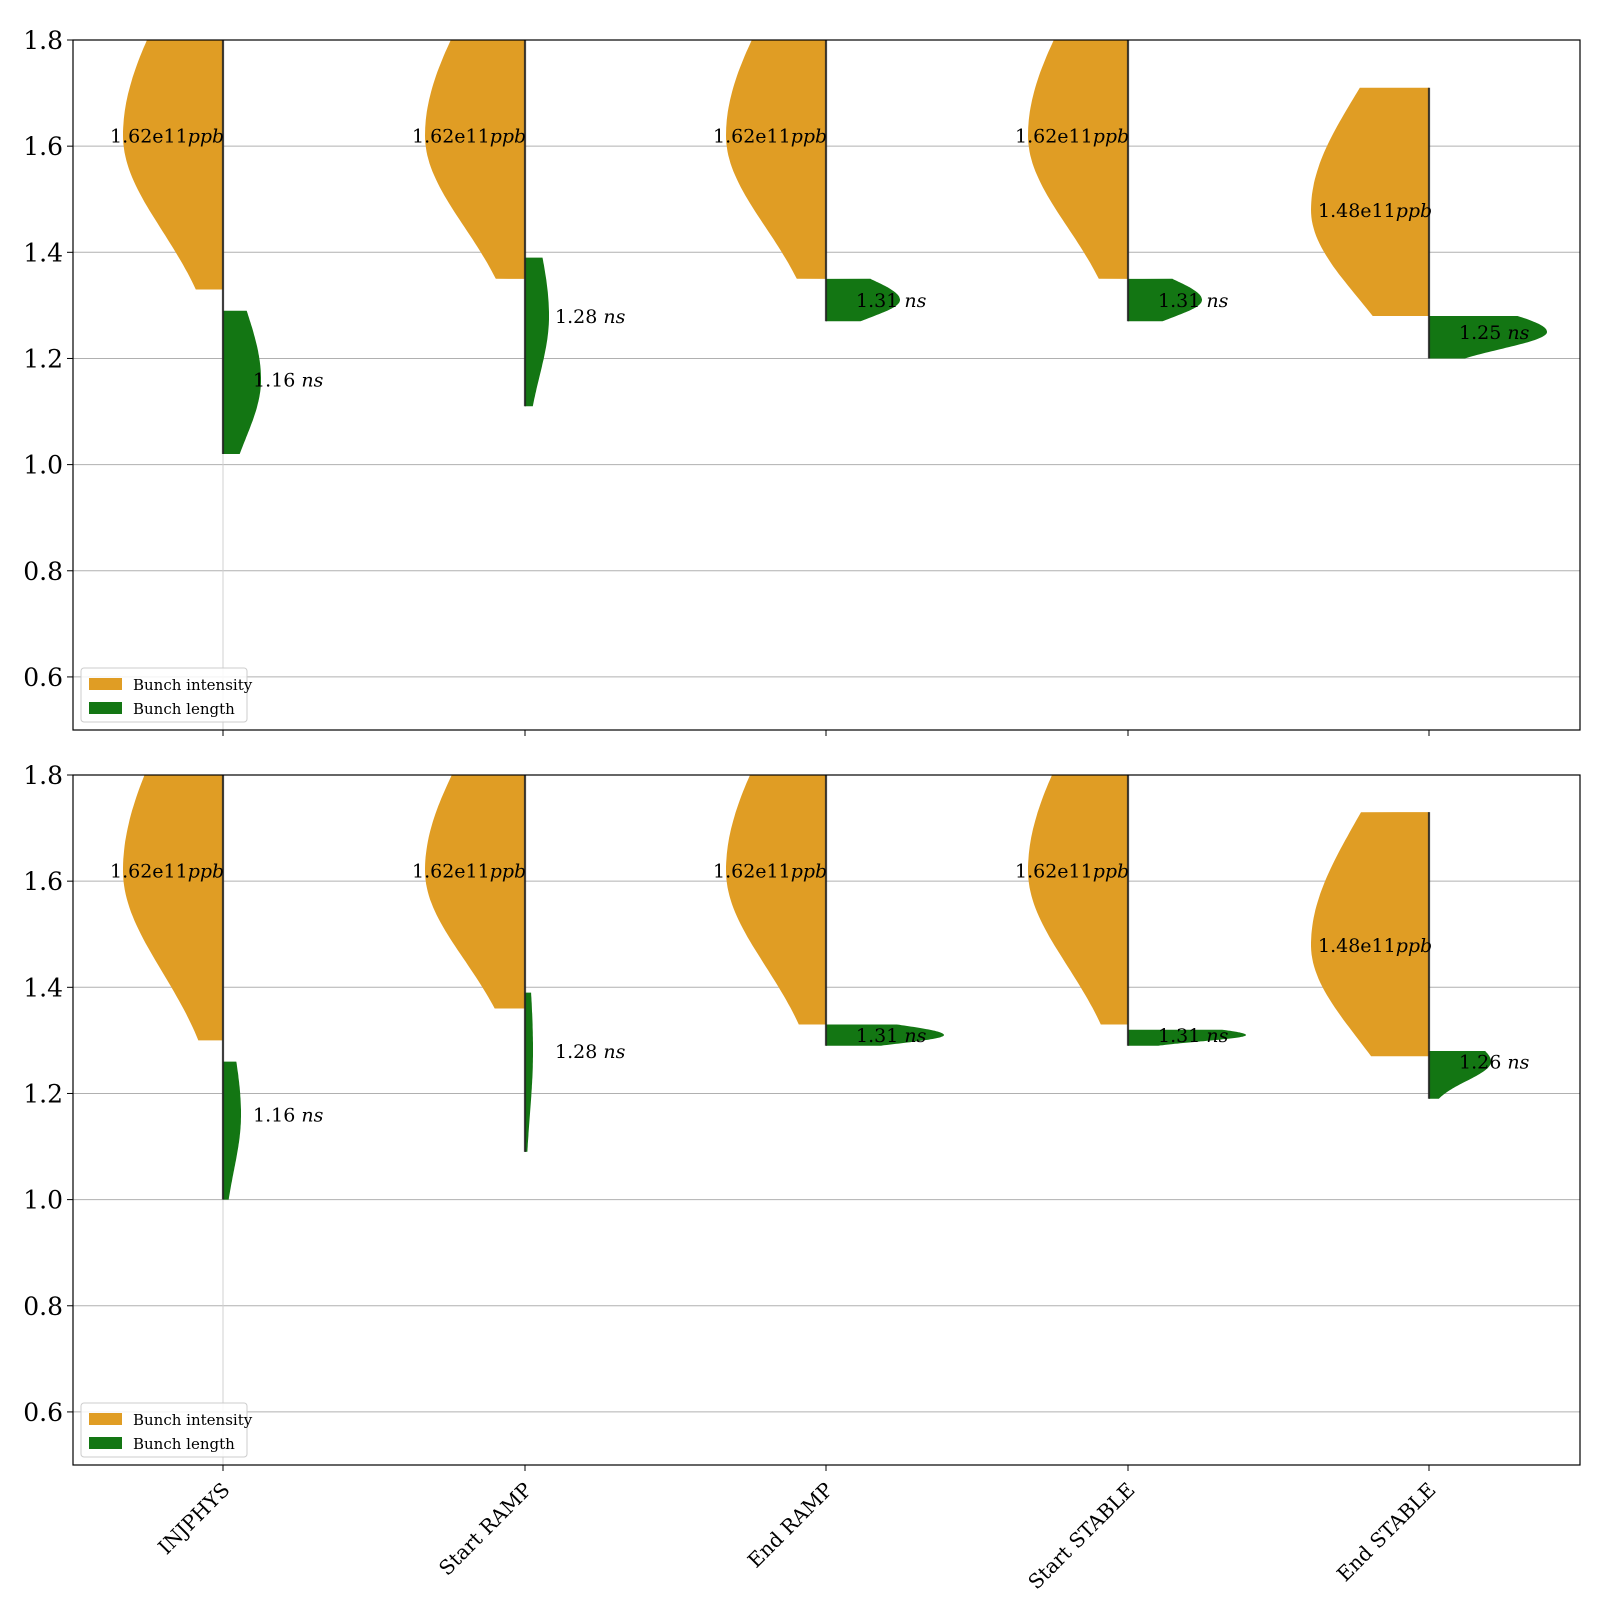 The width and height of the screenshot is (1600, 1600). What do you see at coordinates (485, 1529) in the screenshot?
I see `x-tick-label-1: Start RAMP` at bounding box center [485, 1529].